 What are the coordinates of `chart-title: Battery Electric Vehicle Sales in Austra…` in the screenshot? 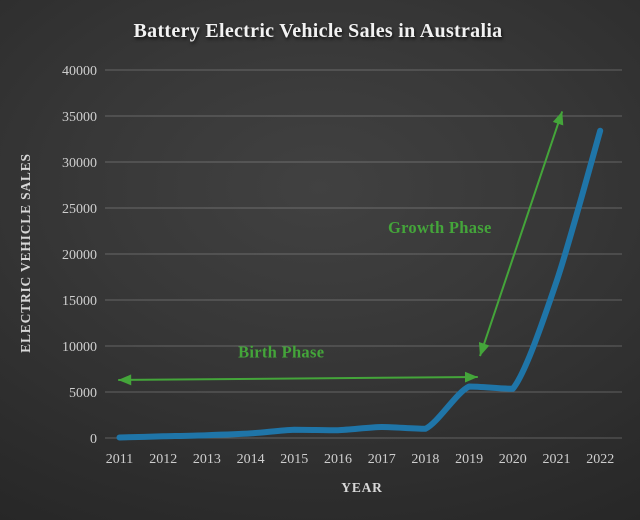 It's located at (318, 31).